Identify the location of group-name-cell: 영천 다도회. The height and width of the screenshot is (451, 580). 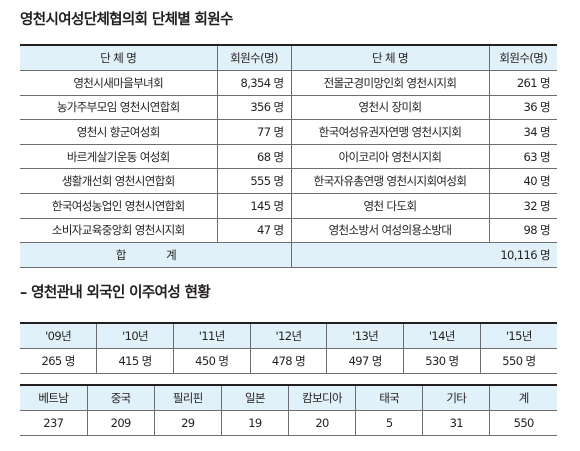
(390, 205).